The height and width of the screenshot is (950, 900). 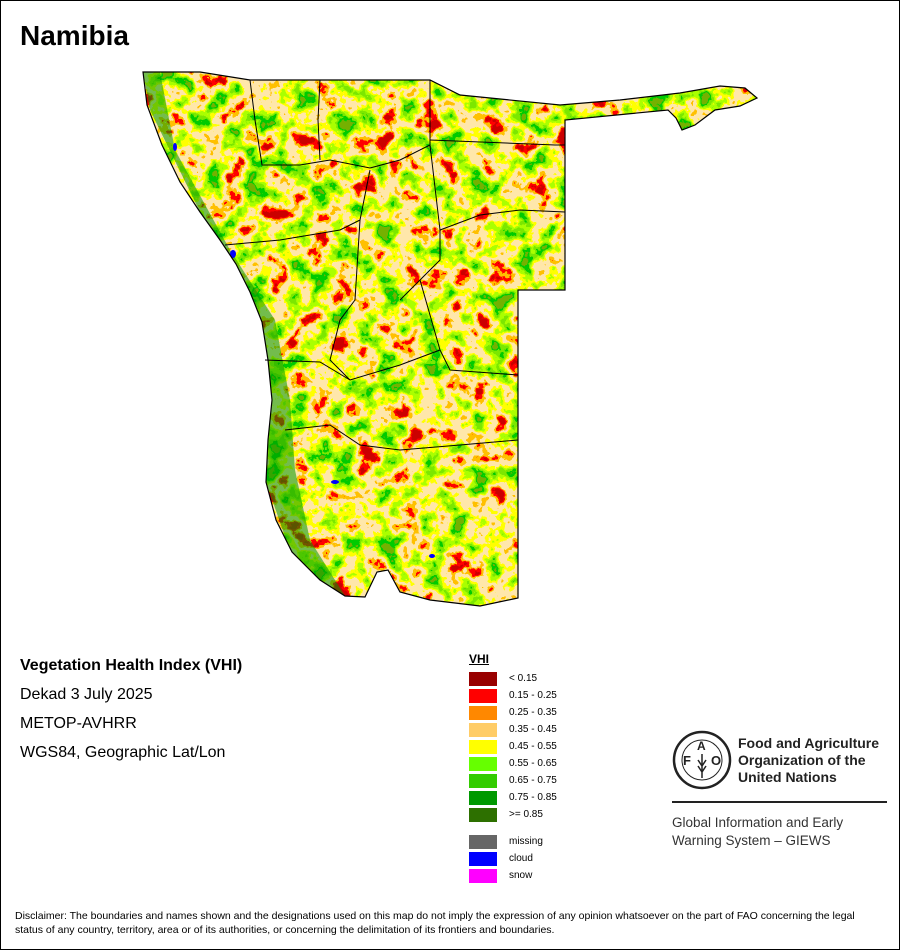 I want to click on legend-item: >= 0.85, so click(x=513, y=814).